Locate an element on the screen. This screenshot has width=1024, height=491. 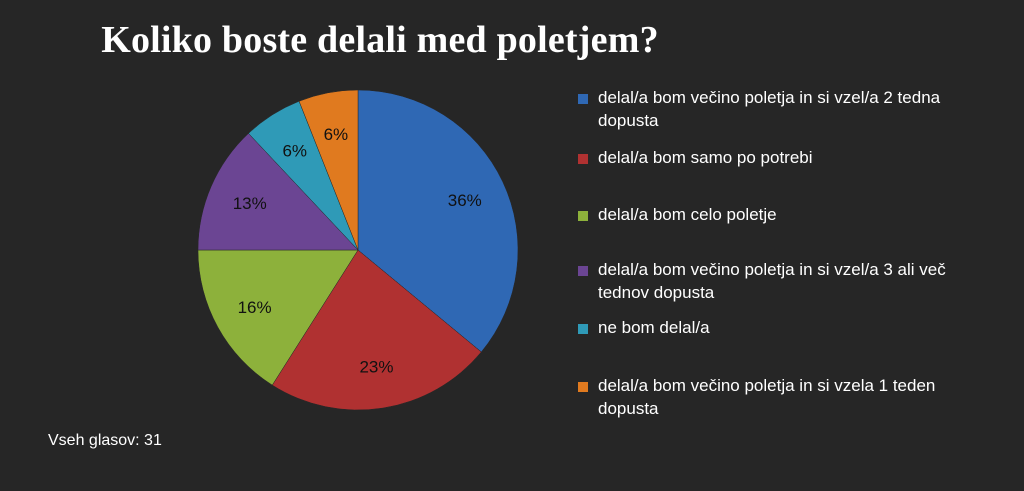
legend-label: delal/a bom celo poletje is located at coordinates (687, 214).